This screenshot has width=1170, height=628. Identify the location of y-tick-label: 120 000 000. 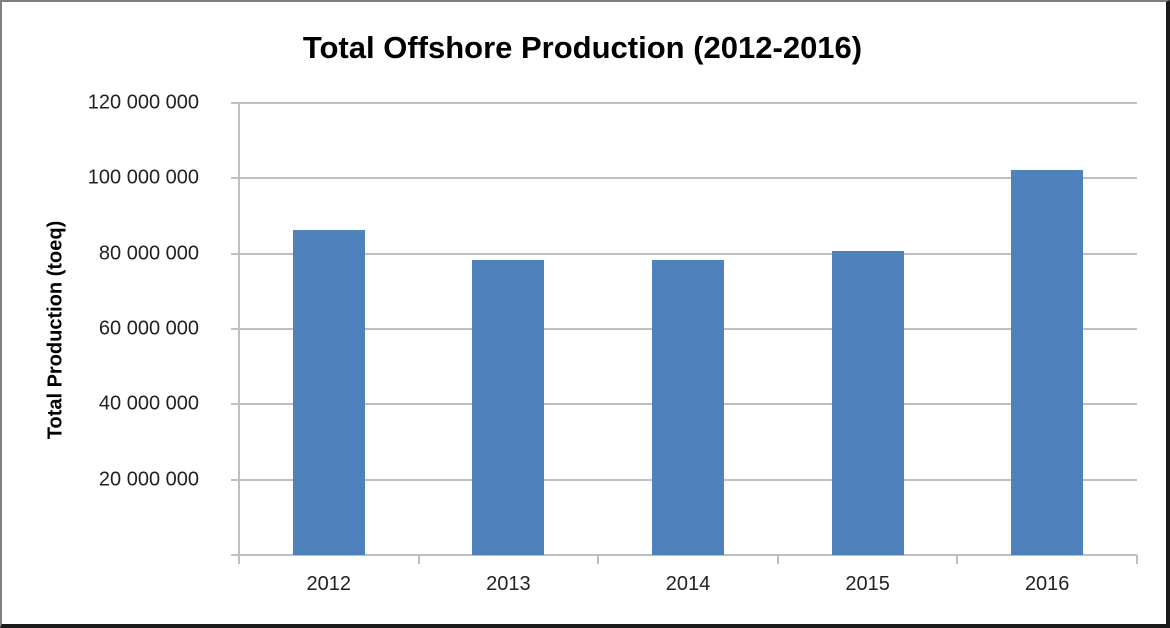
(143, 102).